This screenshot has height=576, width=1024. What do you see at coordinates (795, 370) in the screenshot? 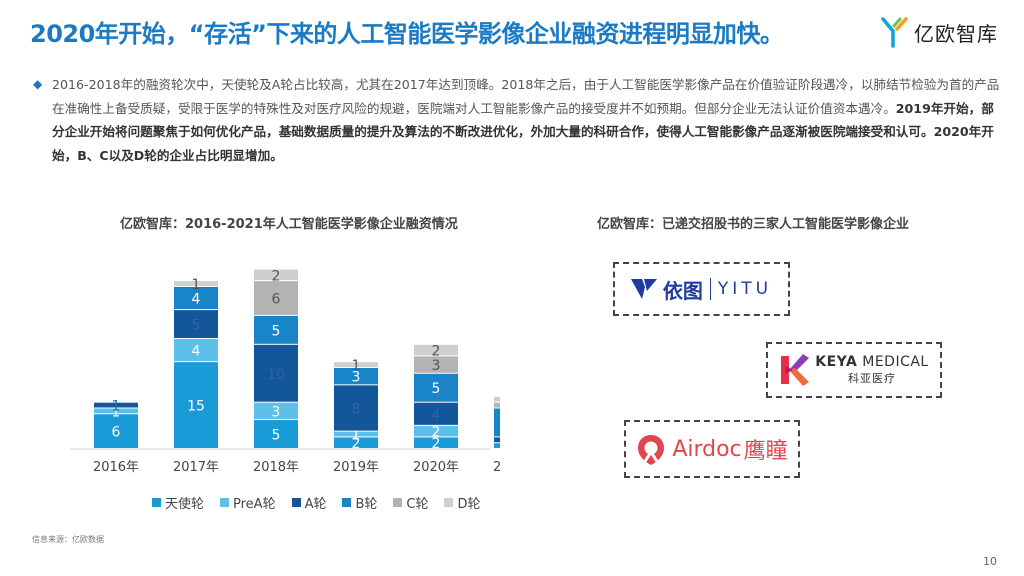
I see `keya-logo-icon` at bounding box center [795, 370].